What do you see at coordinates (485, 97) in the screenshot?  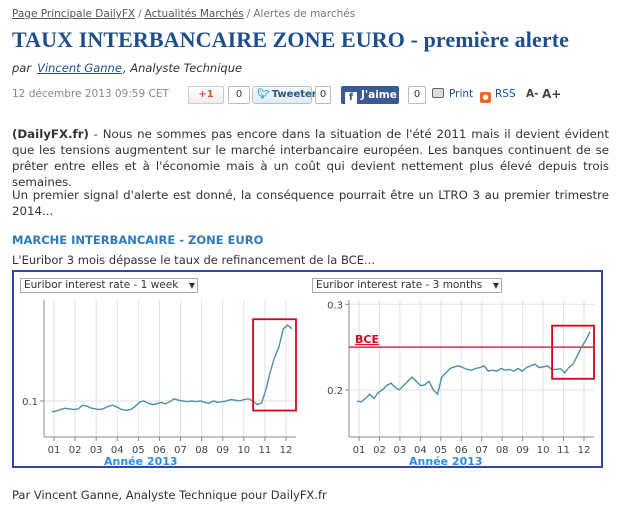 I see `rss-icon: ●` at bounding box center [485, 97].